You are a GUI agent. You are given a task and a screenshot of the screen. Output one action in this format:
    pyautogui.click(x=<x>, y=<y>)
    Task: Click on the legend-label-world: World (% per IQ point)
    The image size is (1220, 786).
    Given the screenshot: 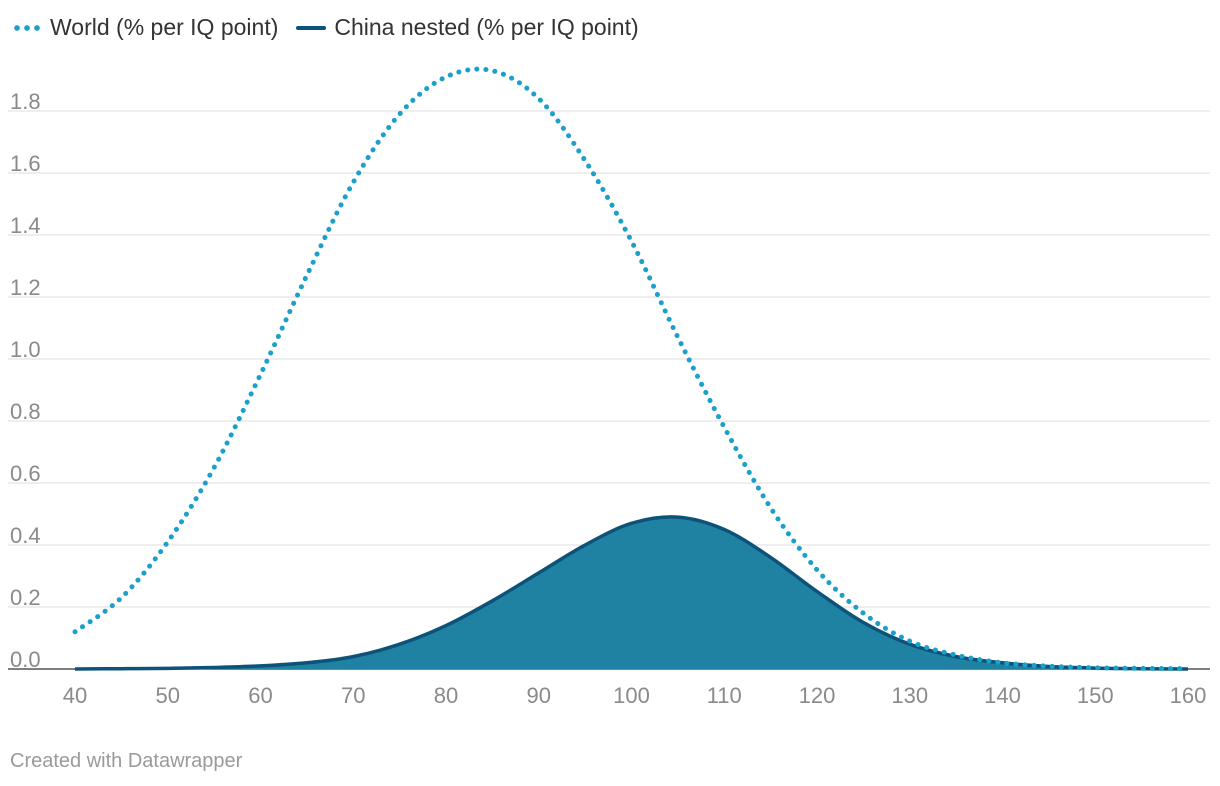 What is the action you would take?
    pyautogui.click(x=164, y=27)
    